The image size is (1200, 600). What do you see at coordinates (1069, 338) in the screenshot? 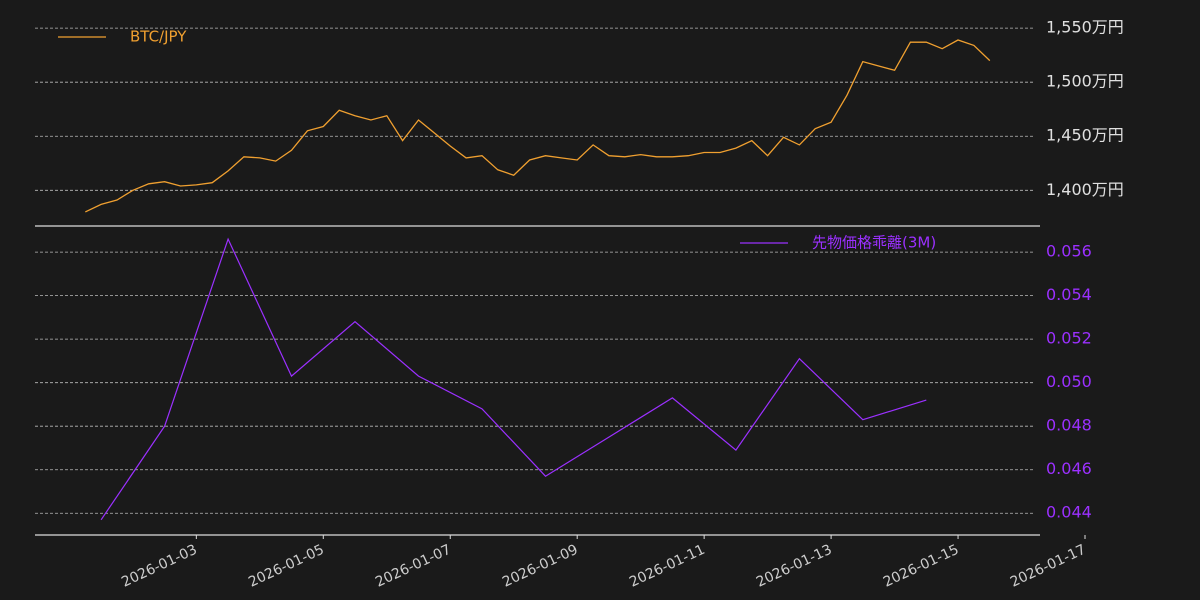
I see `y-tick-label: 0.052` at bounding box center [1069, 338].